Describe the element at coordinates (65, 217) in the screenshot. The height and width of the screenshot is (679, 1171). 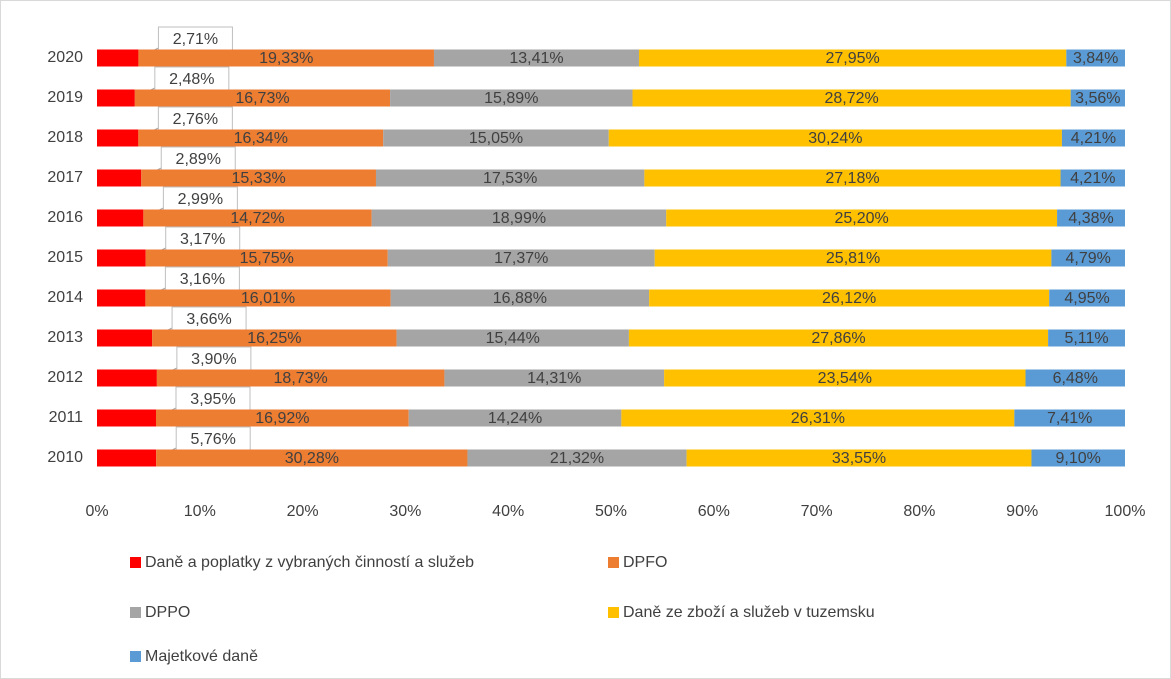
I see `y-tick-label: 2016` at that location.